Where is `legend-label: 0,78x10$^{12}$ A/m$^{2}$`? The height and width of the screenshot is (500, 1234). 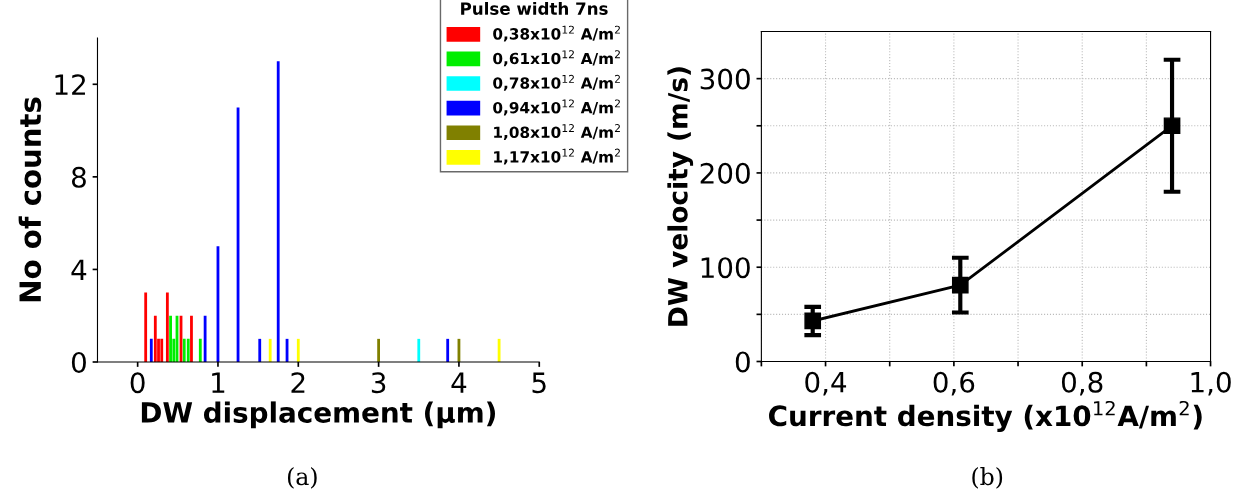 legend-label: 0,78x10$^{12}$ A/m$^{2}$ is located at coordinates (556, 82).